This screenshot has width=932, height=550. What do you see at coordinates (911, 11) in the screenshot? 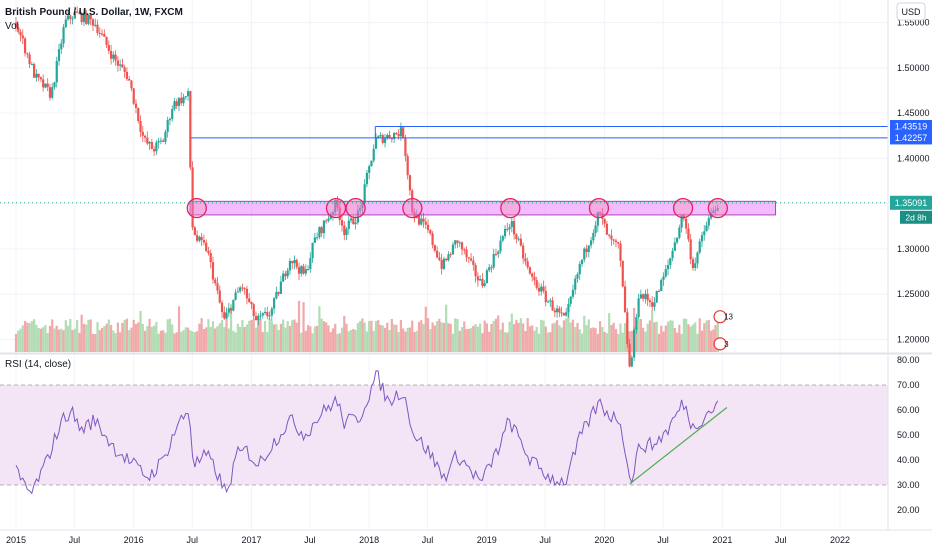
I see `currency-button: USD` at bounding box center [911, 11].